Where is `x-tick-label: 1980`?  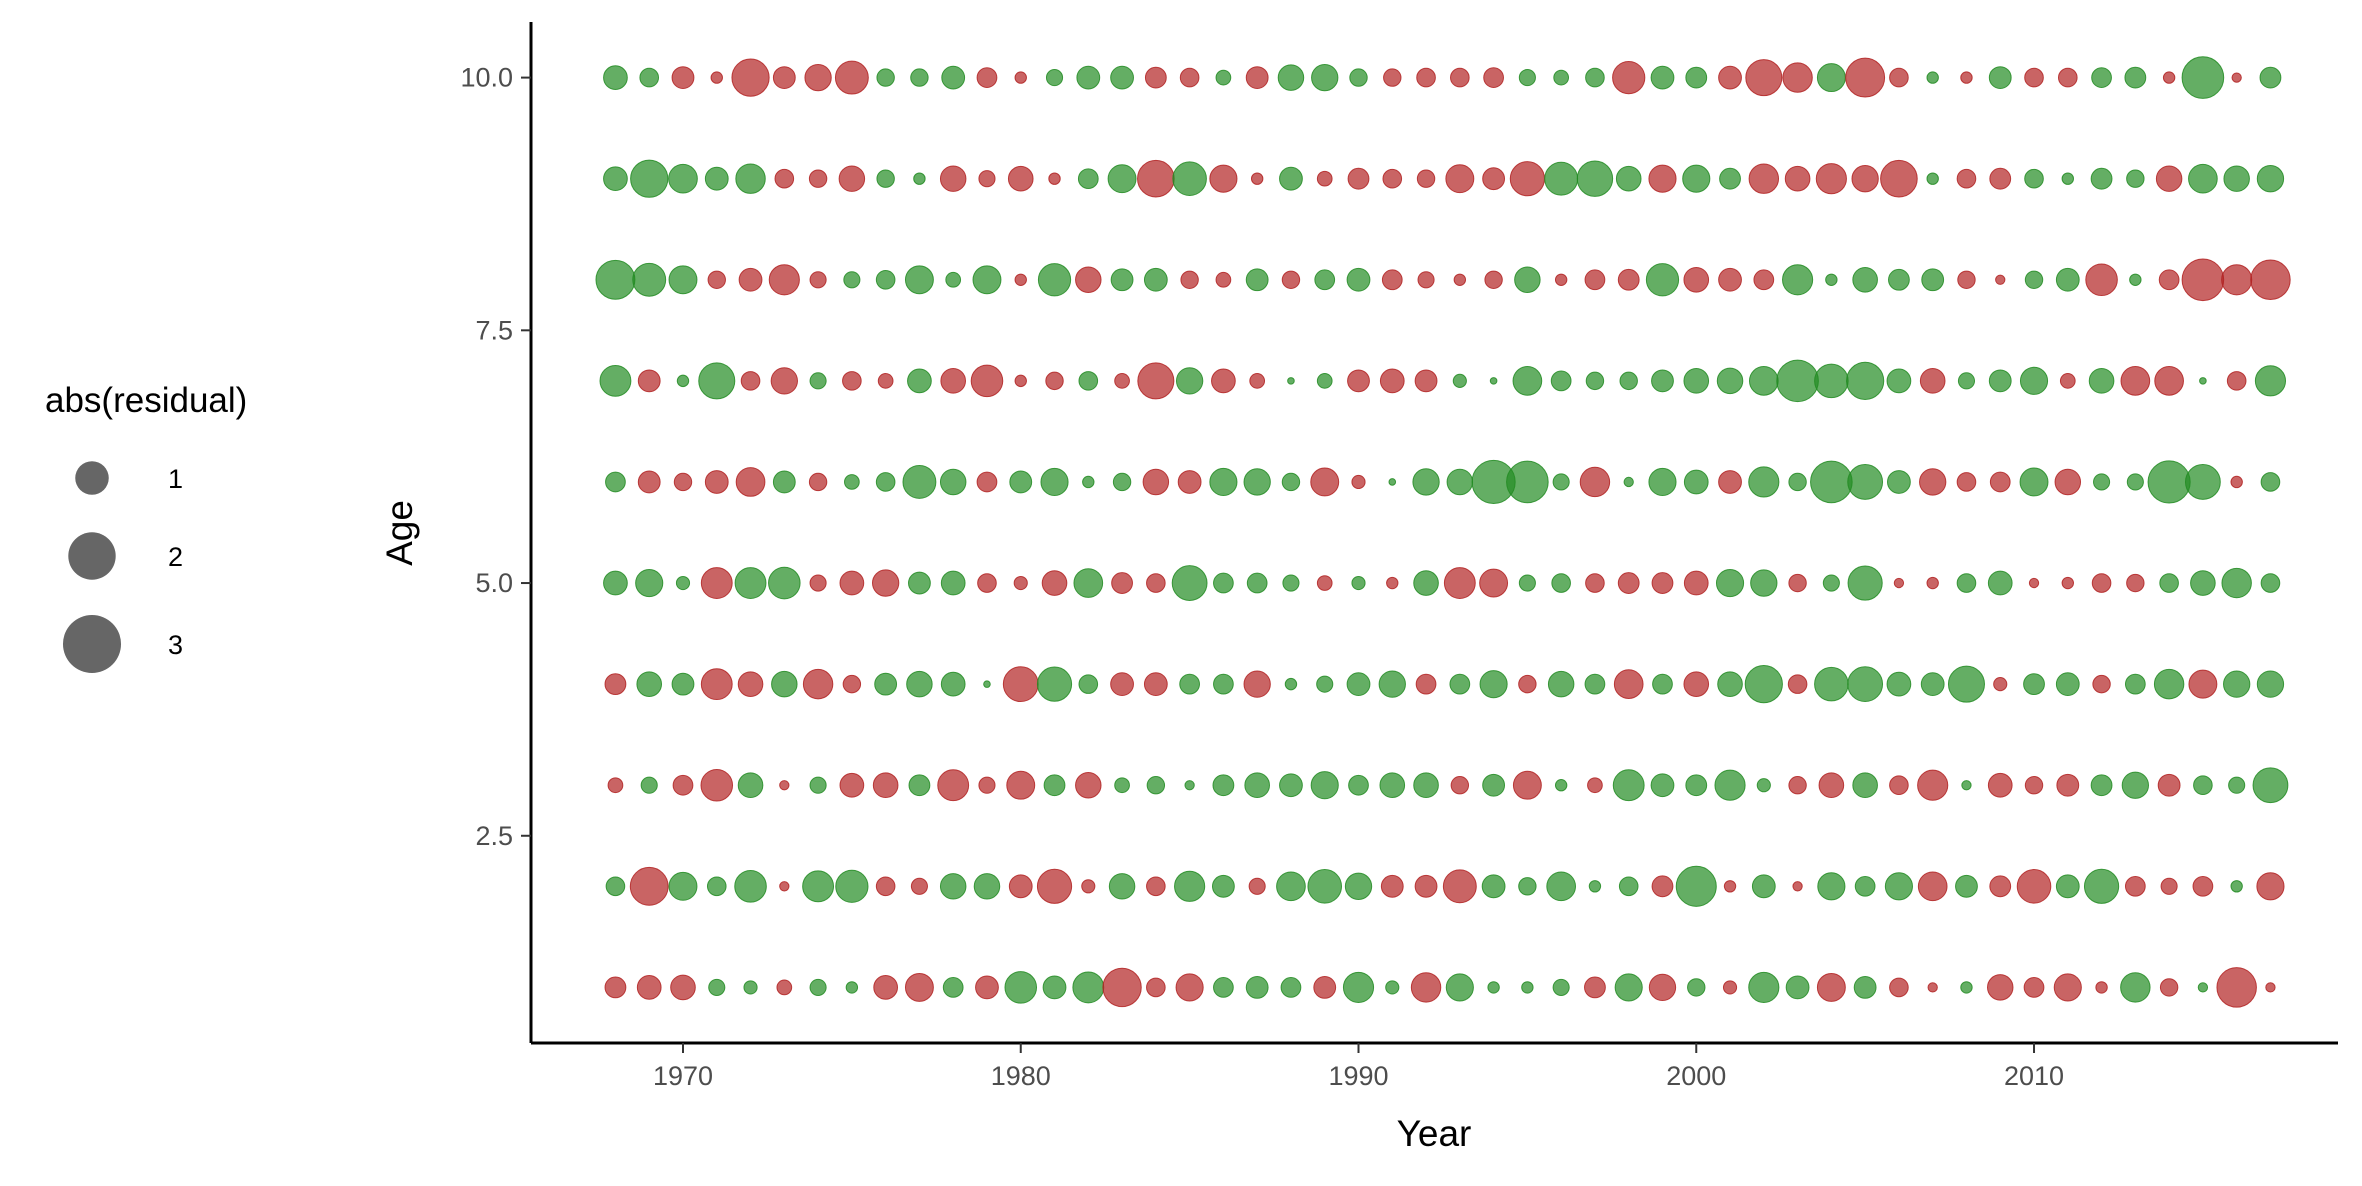 x-tick-label: 1980 is located at coordinates (1021, 1076).